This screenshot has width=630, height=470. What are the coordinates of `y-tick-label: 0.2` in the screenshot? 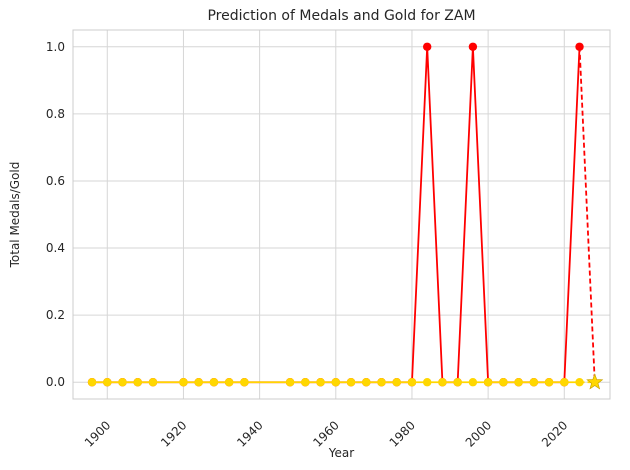 It's located at (55, 315).